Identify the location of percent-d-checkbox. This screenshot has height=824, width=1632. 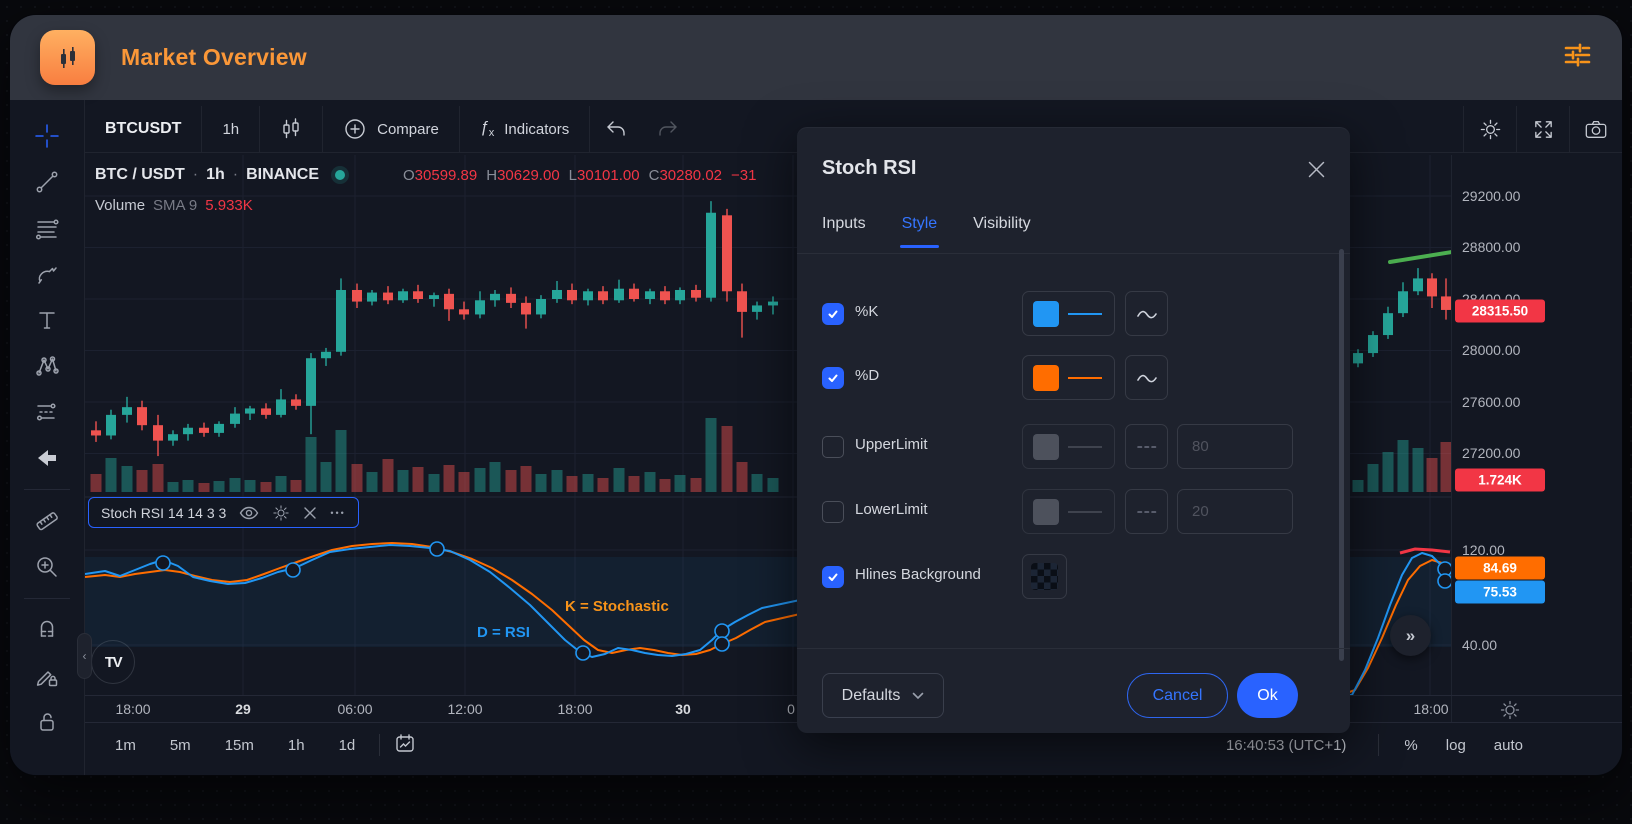
(833, 378).